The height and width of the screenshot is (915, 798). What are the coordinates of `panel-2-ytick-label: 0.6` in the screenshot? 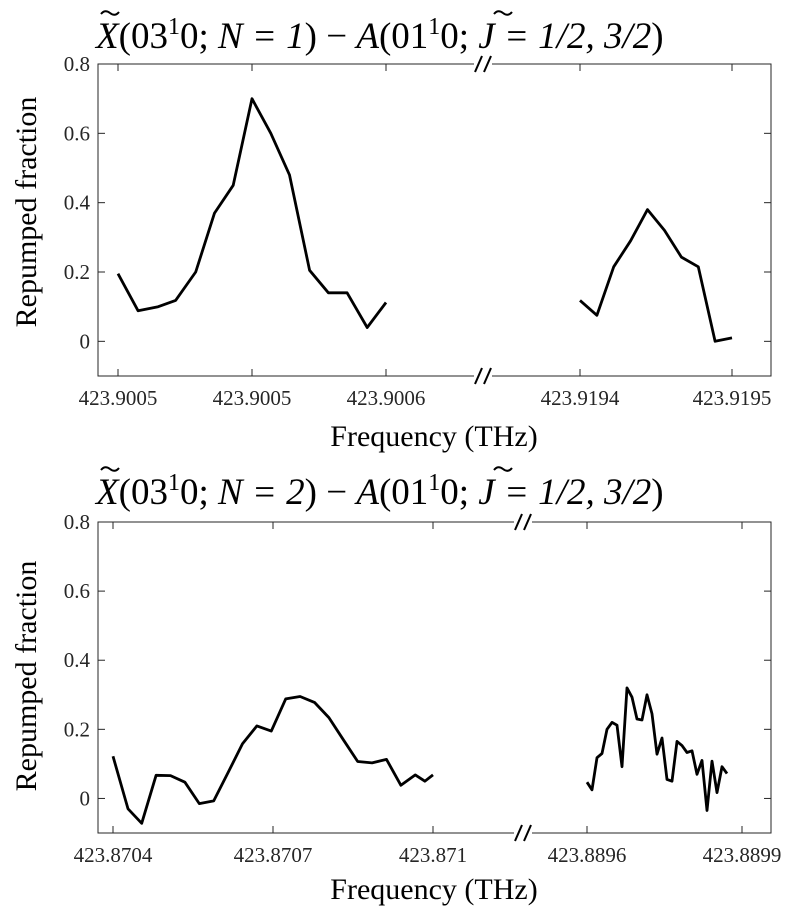 It's located at (77, 591).